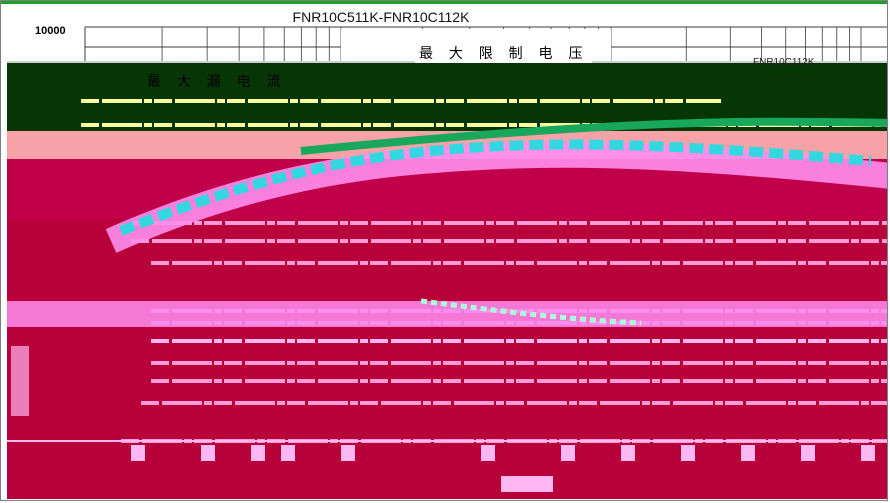 Image resolution: width=890 pixels, height=503 pixels. What do you see at coordinates (217, 81) in the screenshot?
I see `annotation-max-leak-current: 最 大 漏 电 流` at bounding box center [217, 81].